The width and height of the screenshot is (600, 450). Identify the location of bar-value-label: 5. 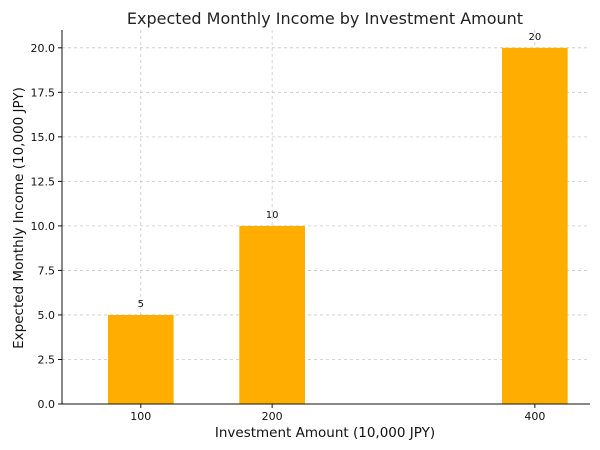
(141, 304).